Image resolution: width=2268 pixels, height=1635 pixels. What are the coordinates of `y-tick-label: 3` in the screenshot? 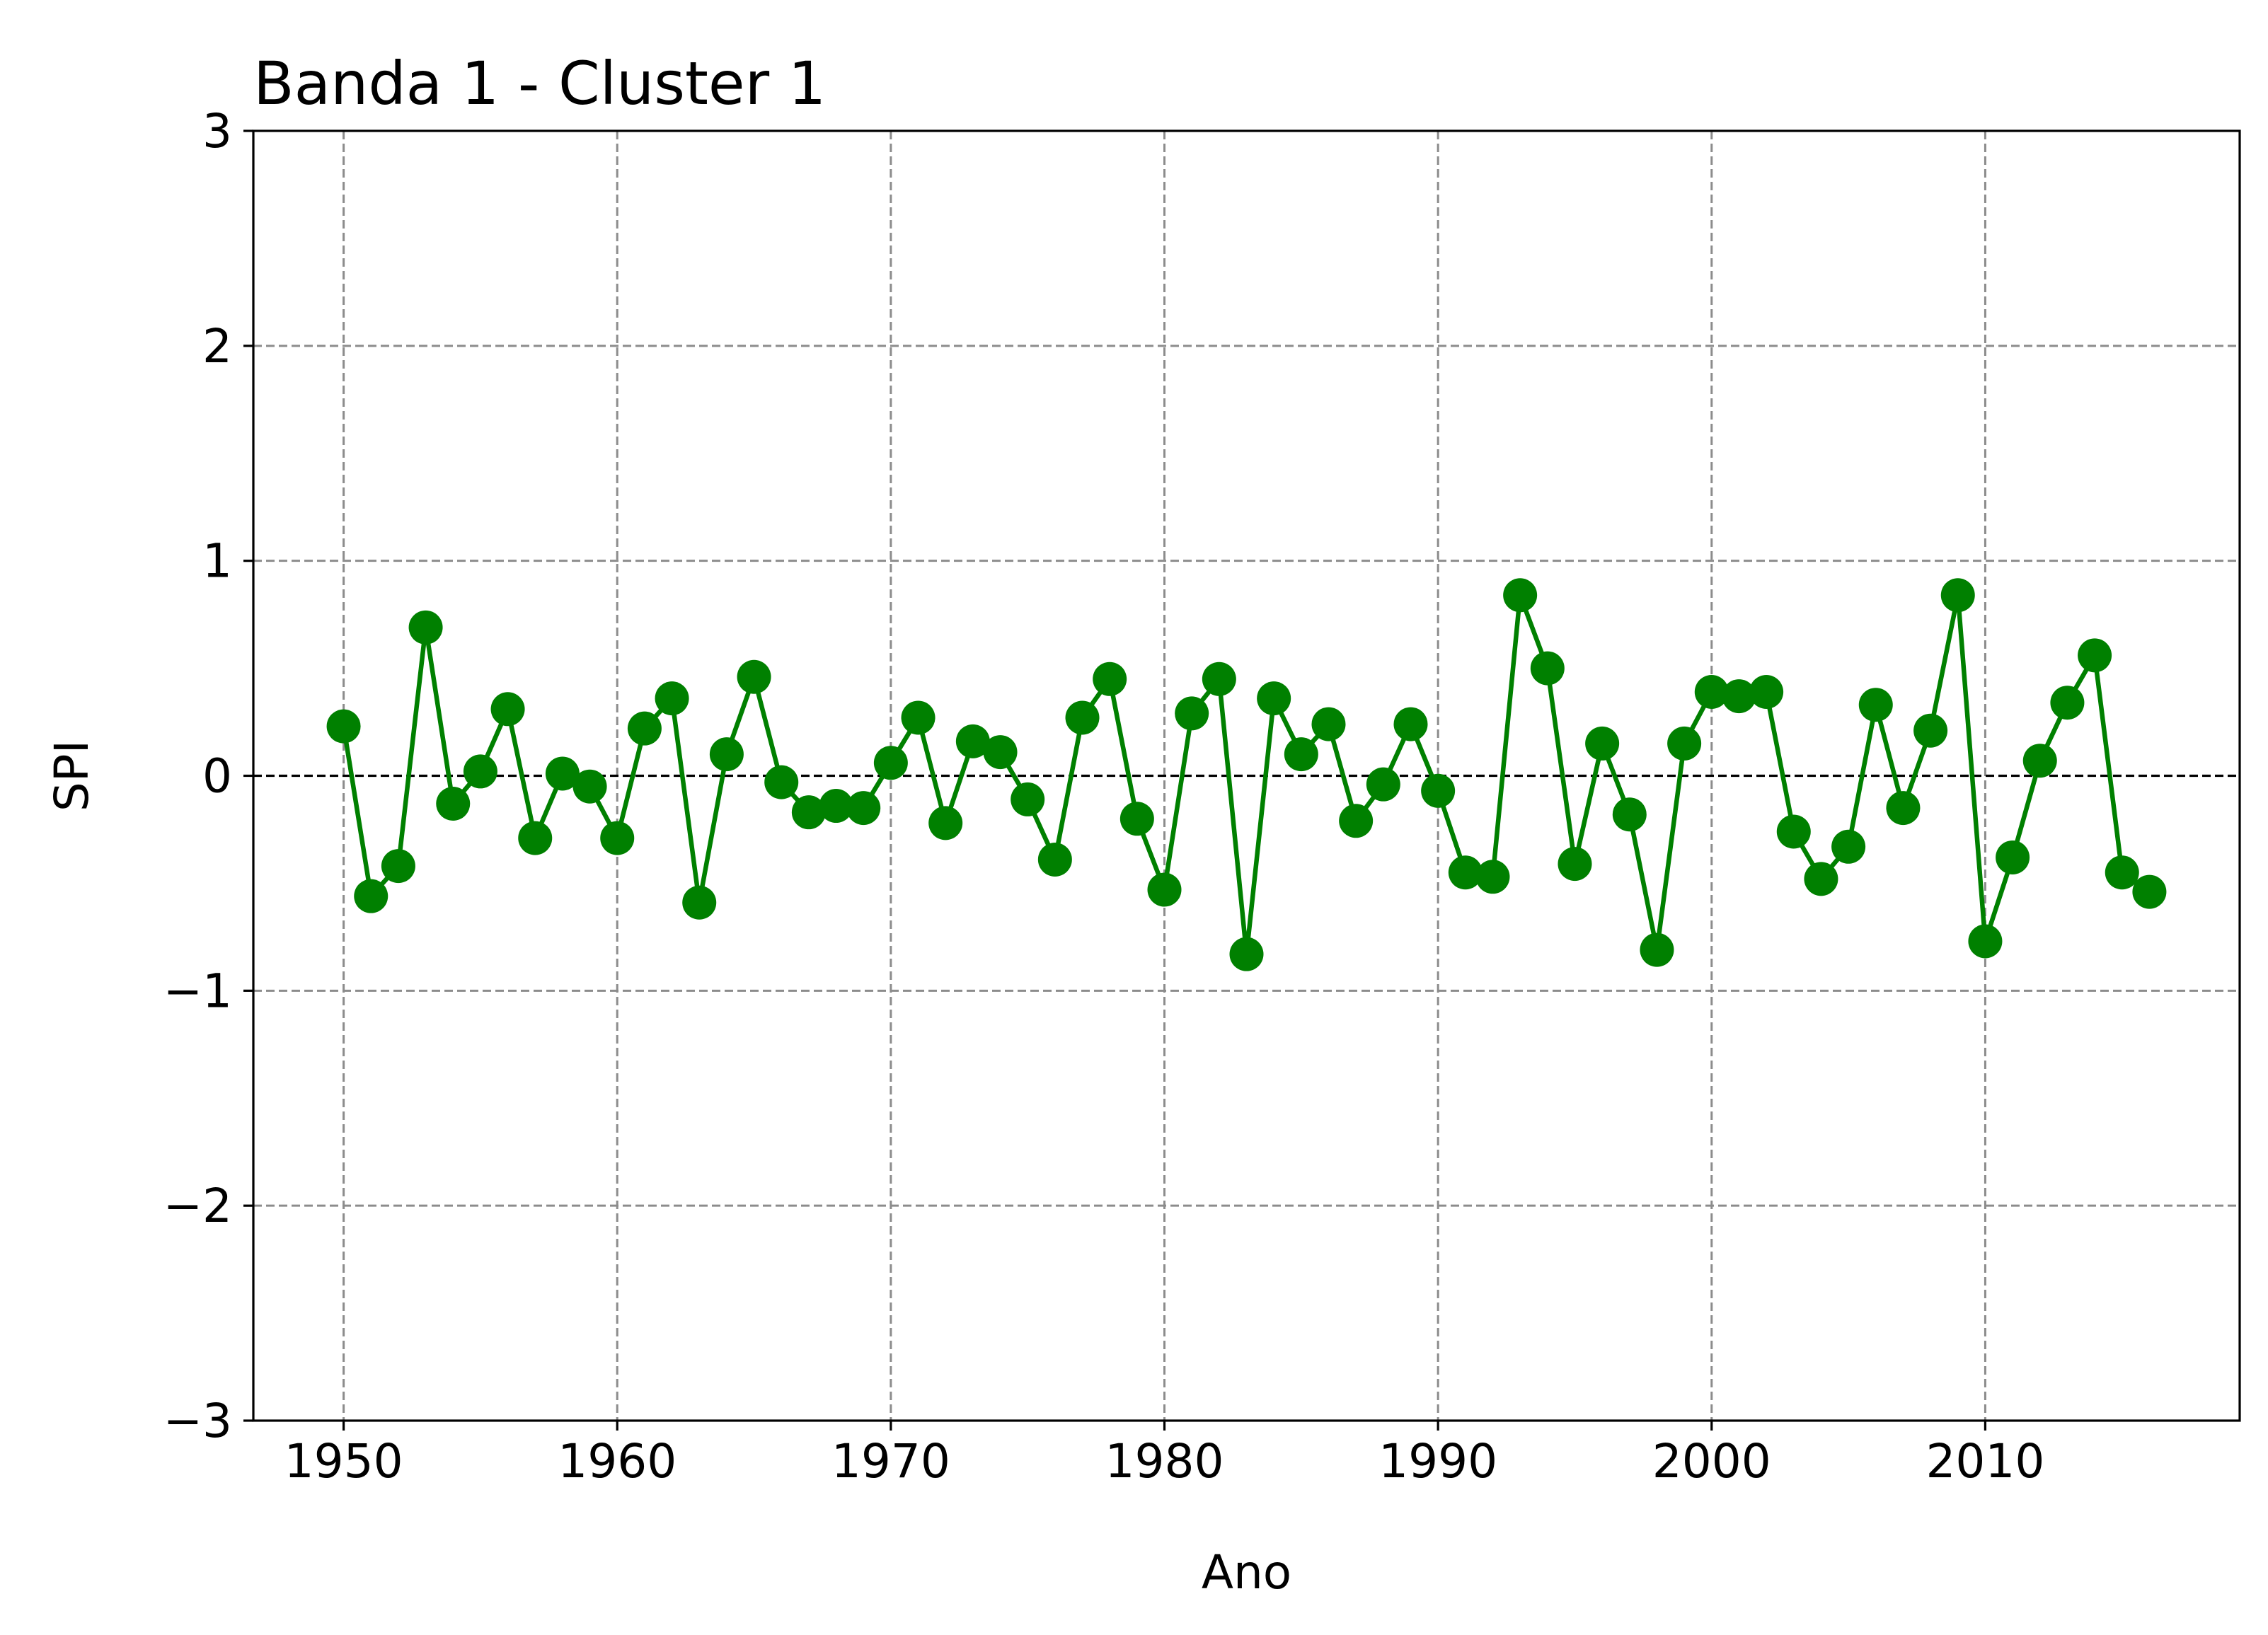 It's located at (217, 131).